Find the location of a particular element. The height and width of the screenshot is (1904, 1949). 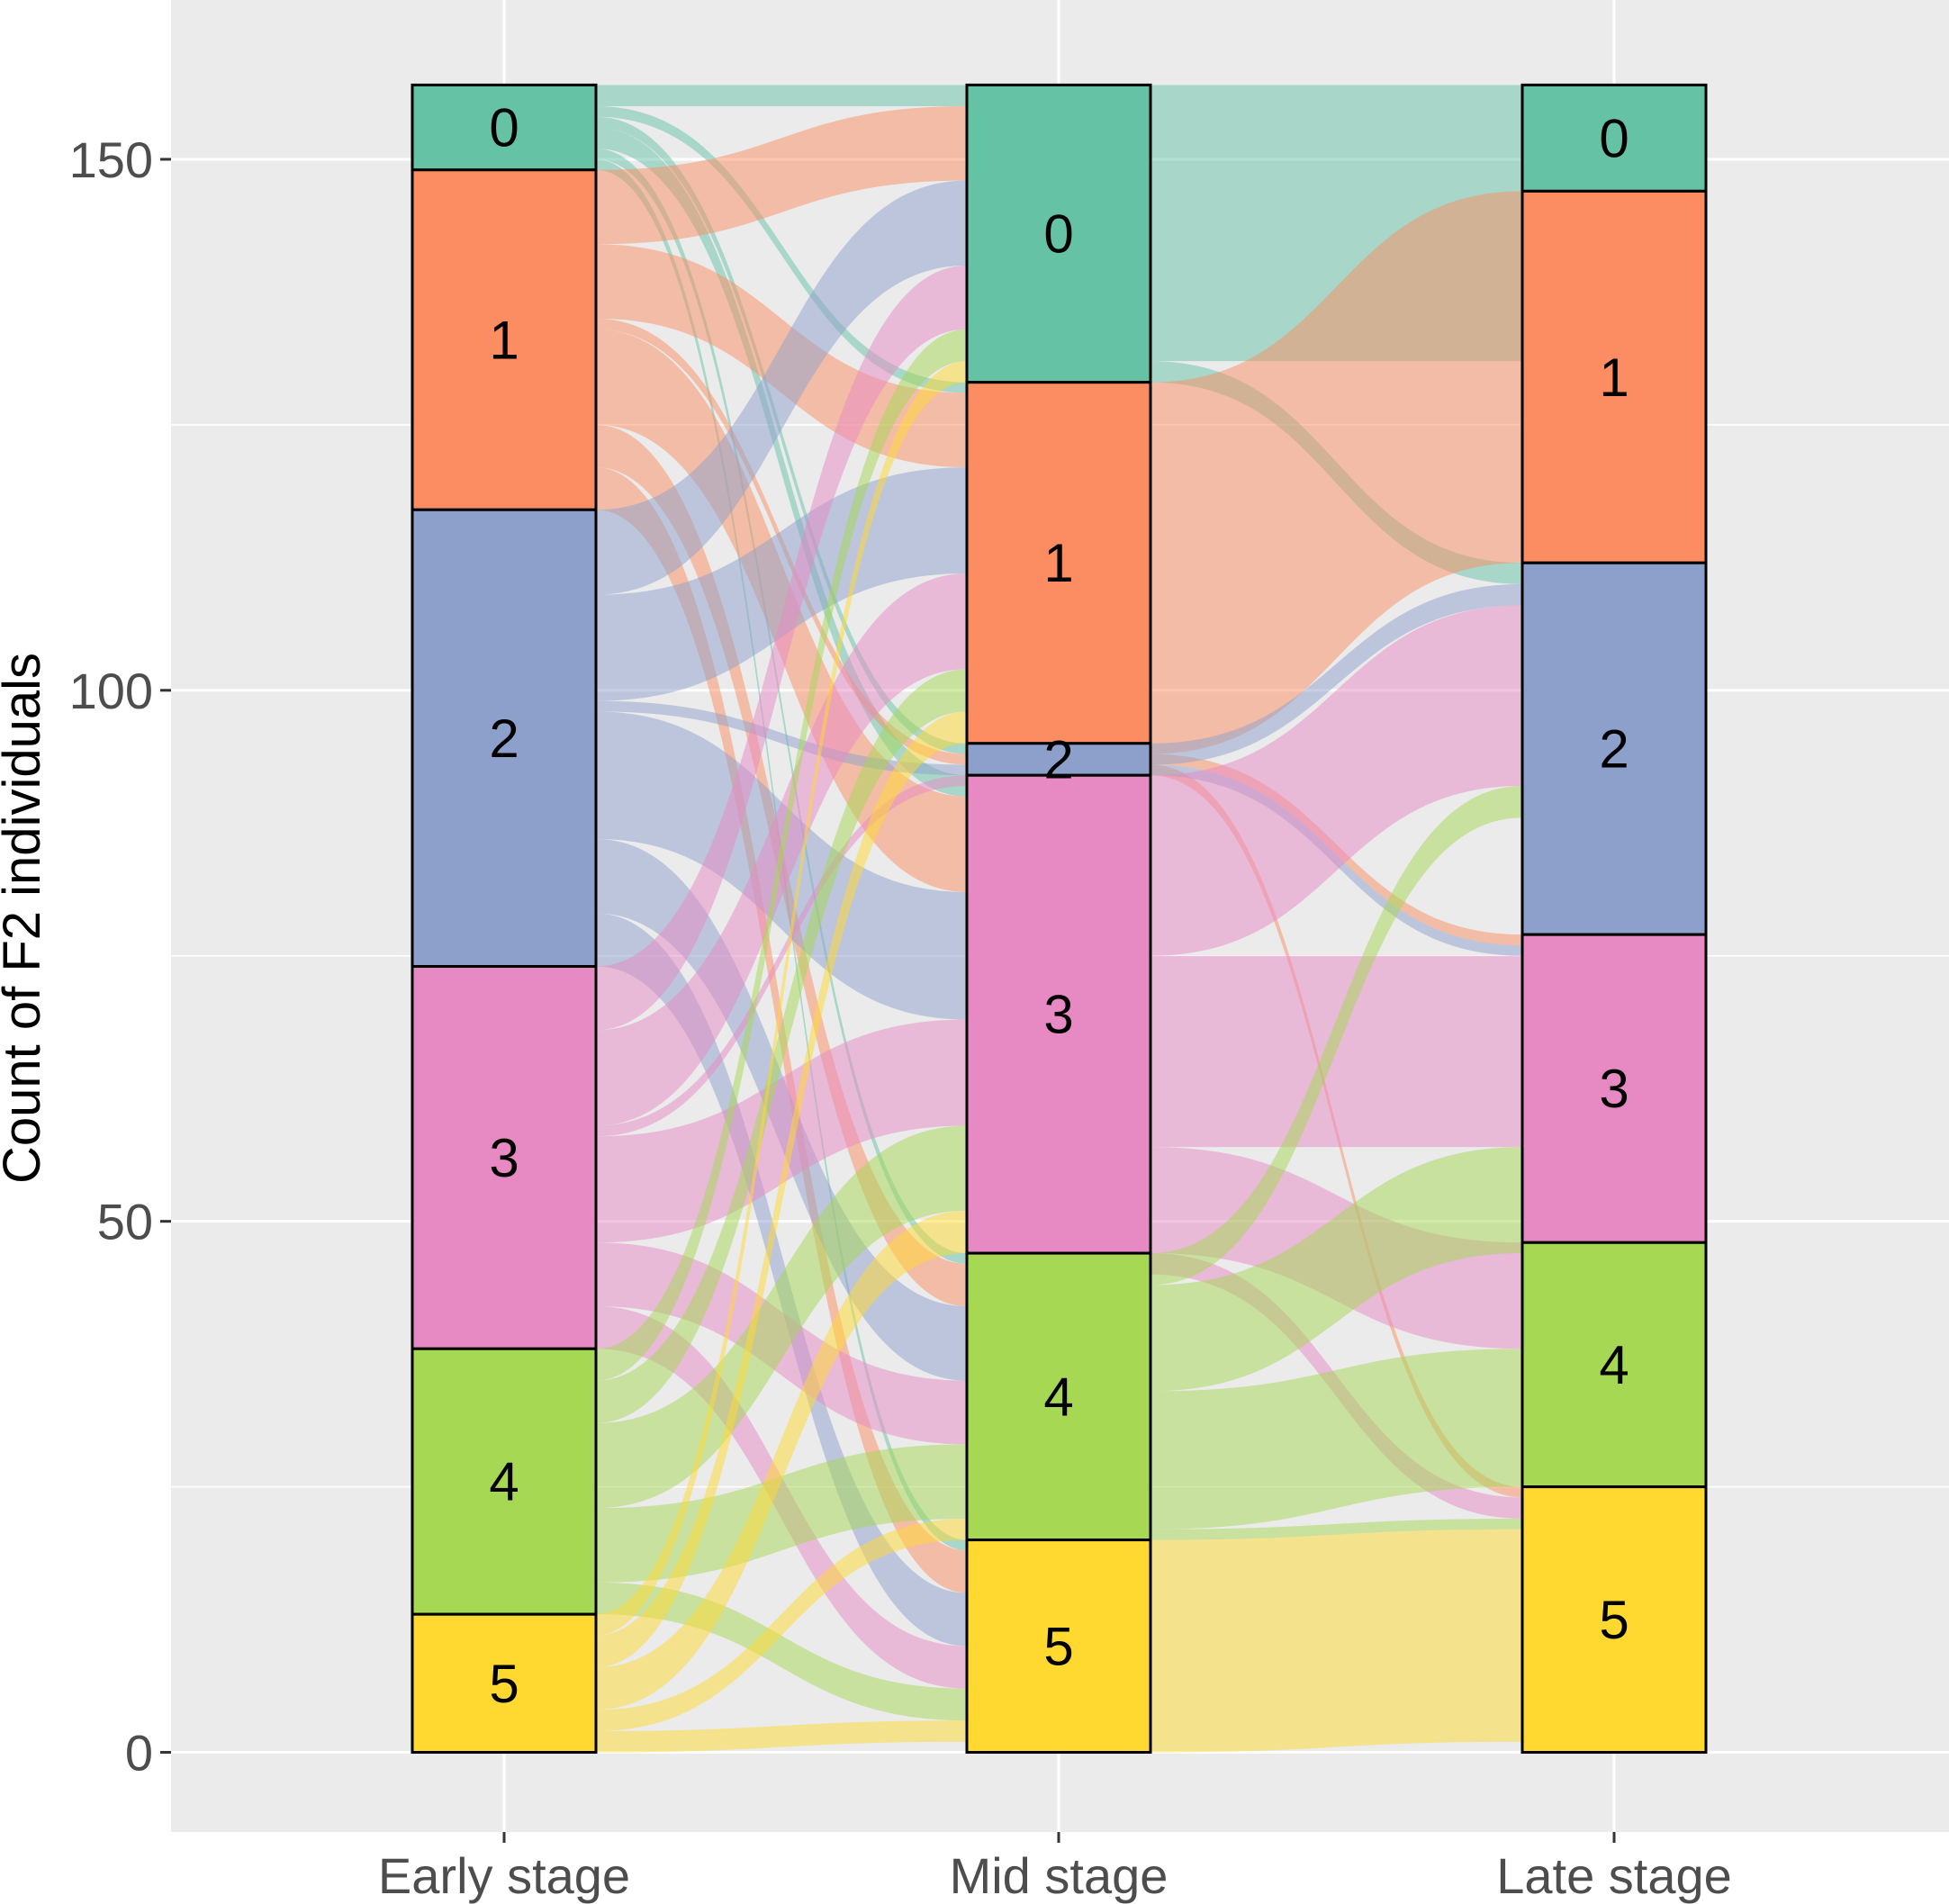

y-tick-label: 50 is located at coordinates (125, 1222).